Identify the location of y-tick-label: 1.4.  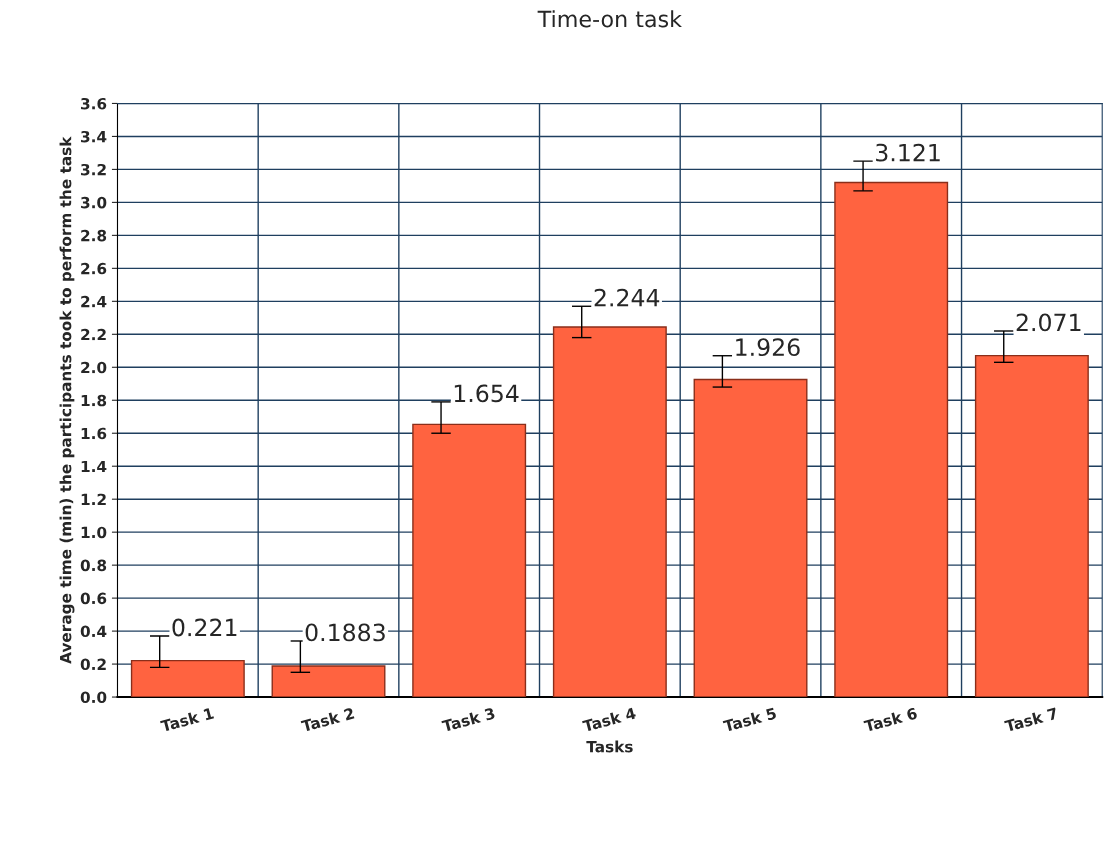
(94, 466).